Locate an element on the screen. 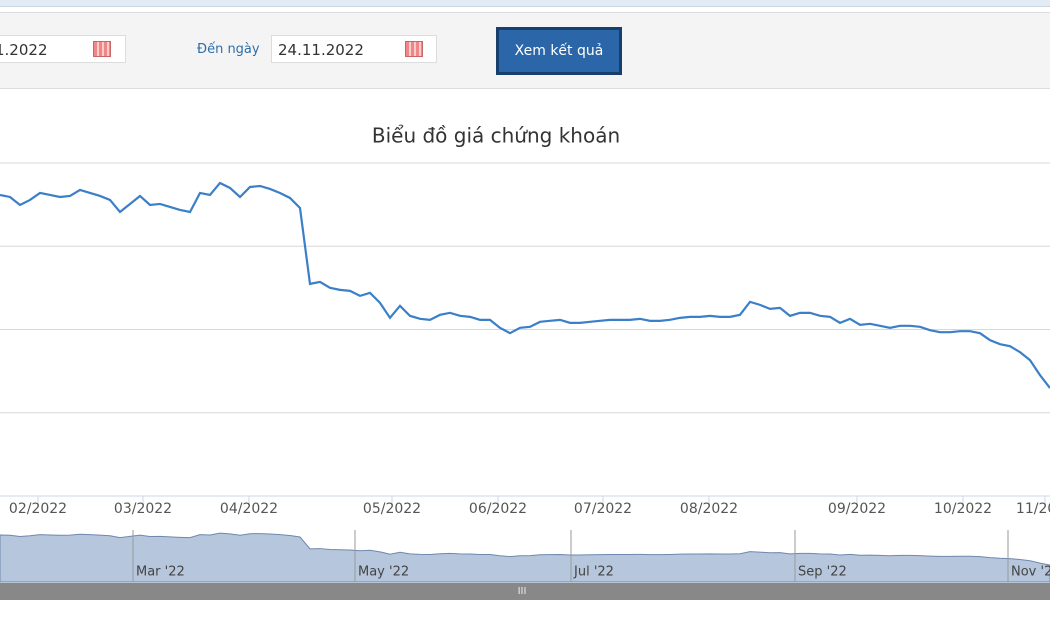 The image size is (1050, 630). to-date-input: 24.11.2022 is located at coordinates (354, 49).